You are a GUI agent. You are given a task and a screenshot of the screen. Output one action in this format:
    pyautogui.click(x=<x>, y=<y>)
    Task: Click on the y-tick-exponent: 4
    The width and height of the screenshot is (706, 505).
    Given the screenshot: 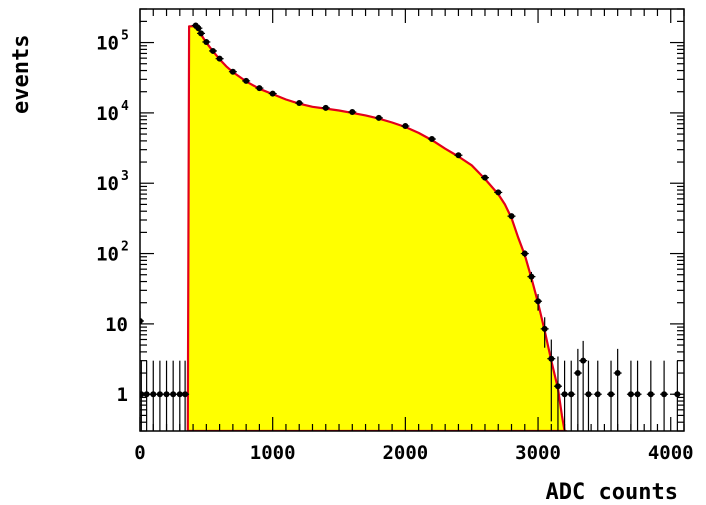 What is the action you would take?
    pyautogui.click(x=125, y=106)
    